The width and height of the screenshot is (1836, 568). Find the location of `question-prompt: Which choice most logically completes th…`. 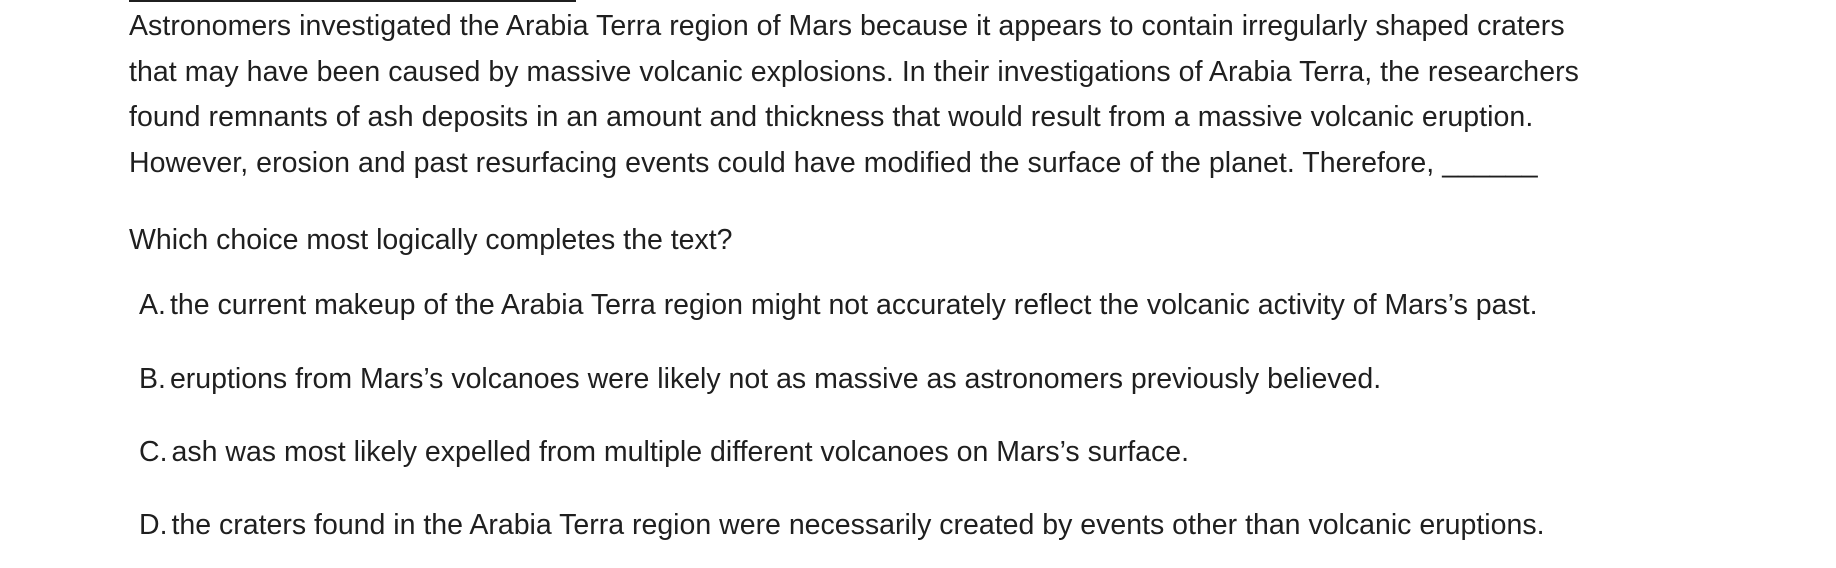

question-prompt: Which choice most logically completes th… is located at coordinates (431, 240).